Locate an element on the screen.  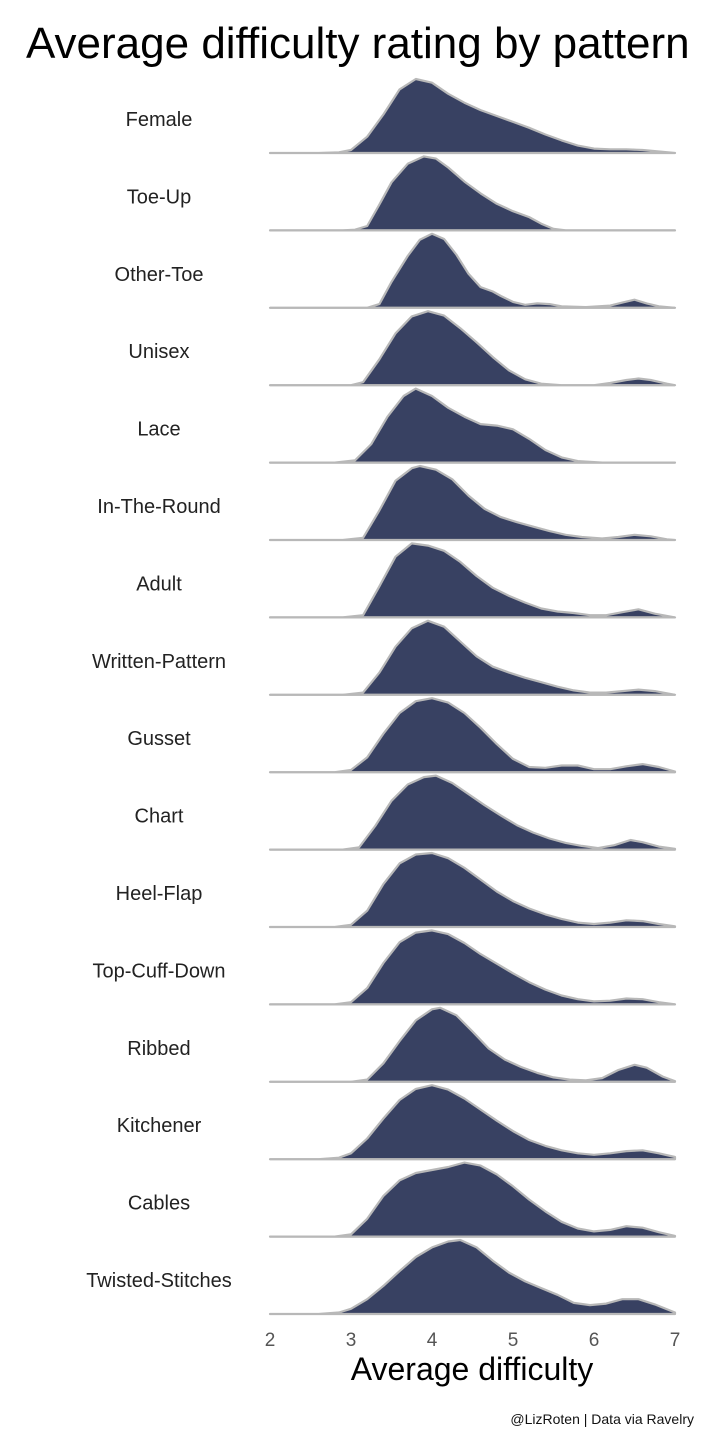
density-ridge-unisex is located at coordinates (472, 348).